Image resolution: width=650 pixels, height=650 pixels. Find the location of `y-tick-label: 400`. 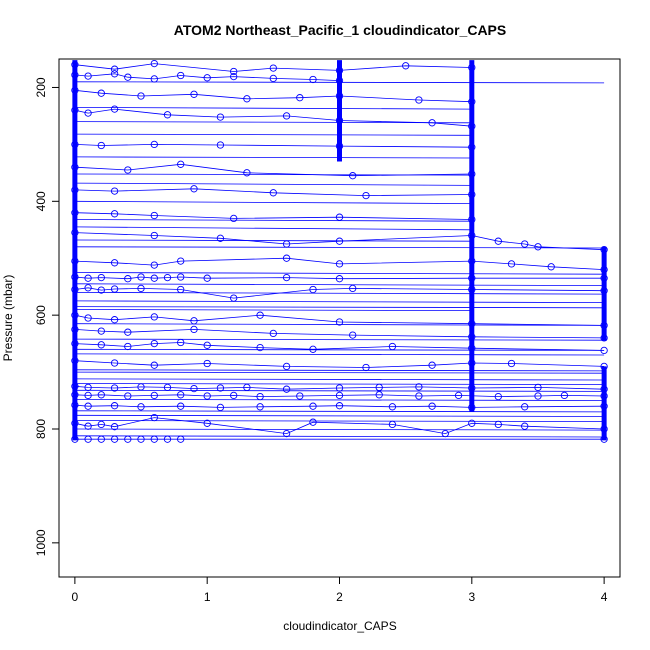

y-tick-label: 400 is located at coordinates (41, 201).